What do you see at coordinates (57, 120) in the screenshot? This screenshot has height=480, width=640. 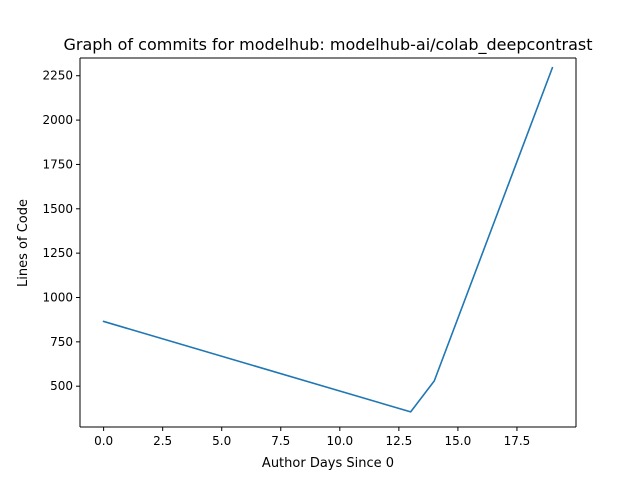 I see `y-tick-label: 2000` at bounding box center [57, 120].